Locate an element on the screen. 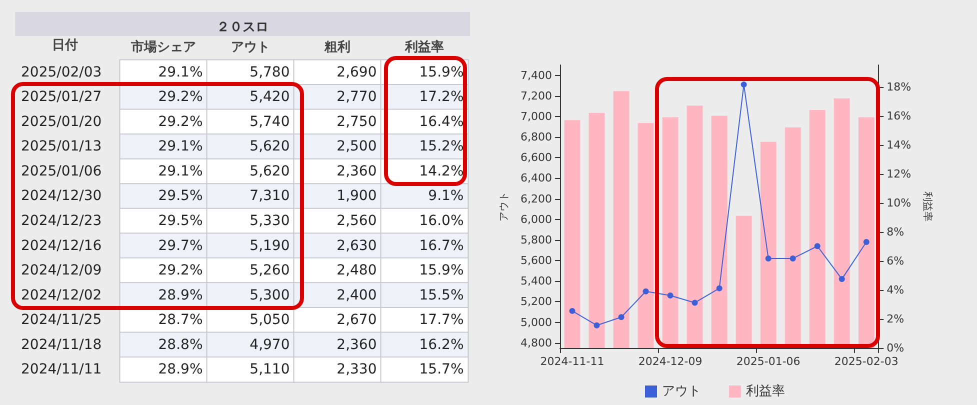 The width and height of the screenshot is (977, 405). y-tick-label: 6,600 is located at coordinates (536, 157).